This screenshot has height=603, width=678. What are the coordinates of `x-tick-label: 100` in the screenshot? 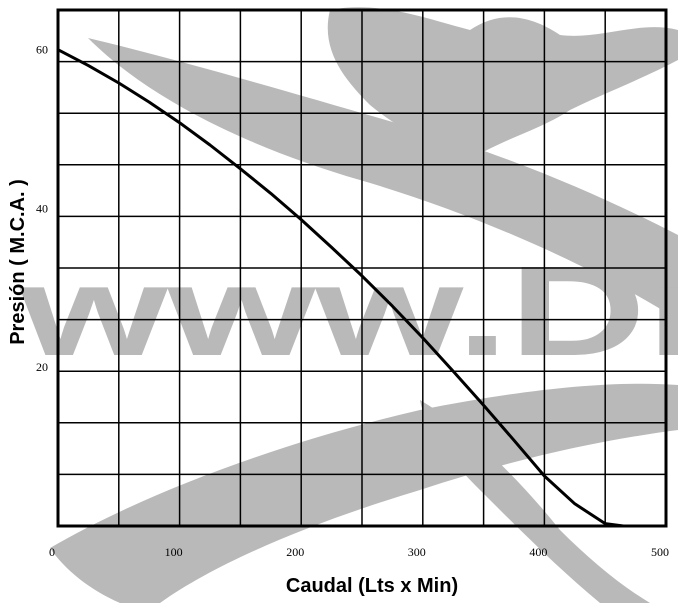 It's located at (174, 552).